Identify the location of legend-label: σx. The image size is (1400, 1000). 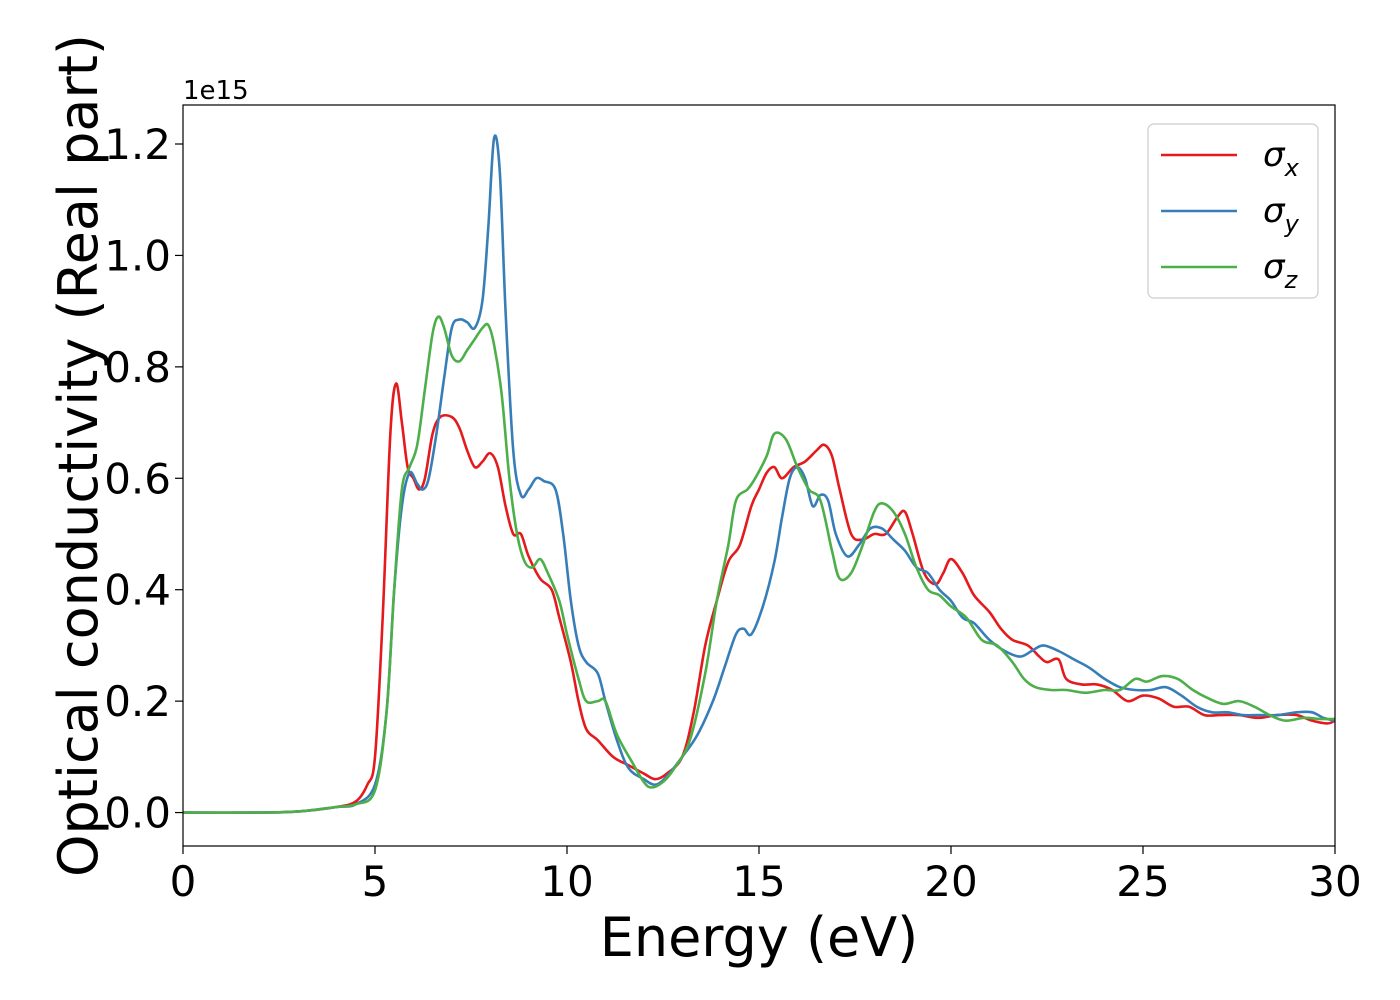
(1281, 158).